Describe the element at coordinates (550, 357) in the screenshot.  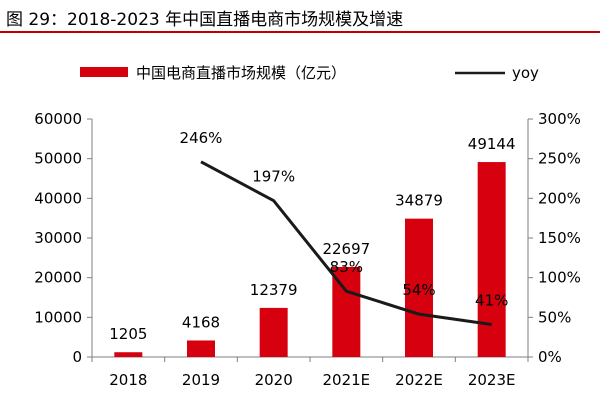
I see `y-tick-label-right: 0%` at that location.